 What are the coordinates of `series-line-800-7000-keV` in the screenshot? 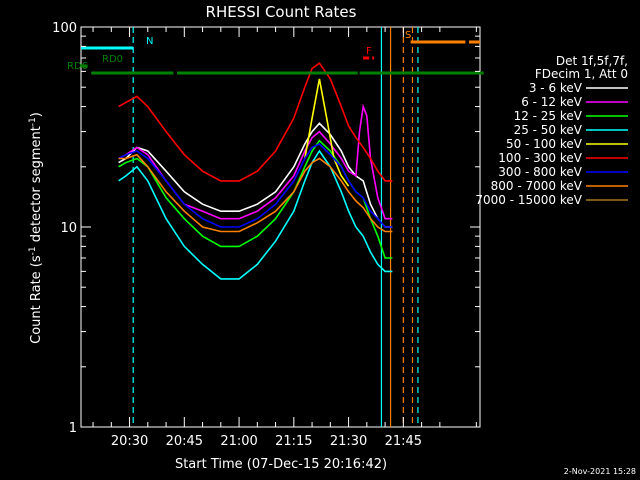 It's located at (255, 193).